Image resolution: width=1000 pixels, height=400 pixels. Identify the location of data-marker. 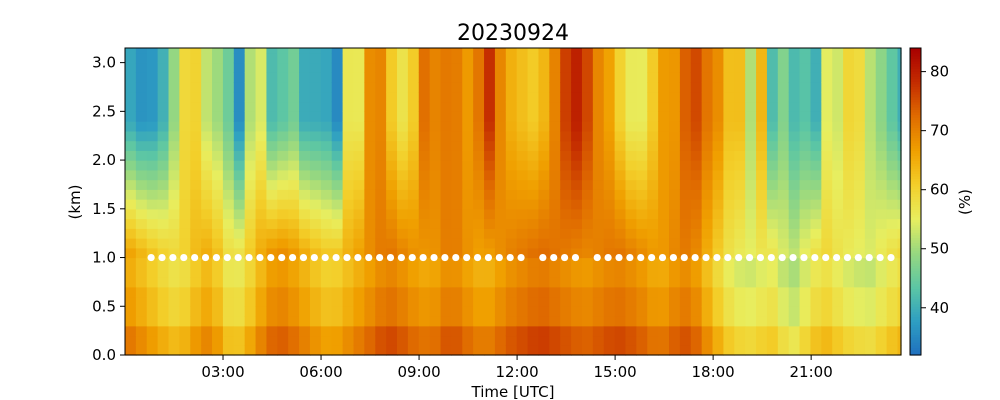
(815, 257).